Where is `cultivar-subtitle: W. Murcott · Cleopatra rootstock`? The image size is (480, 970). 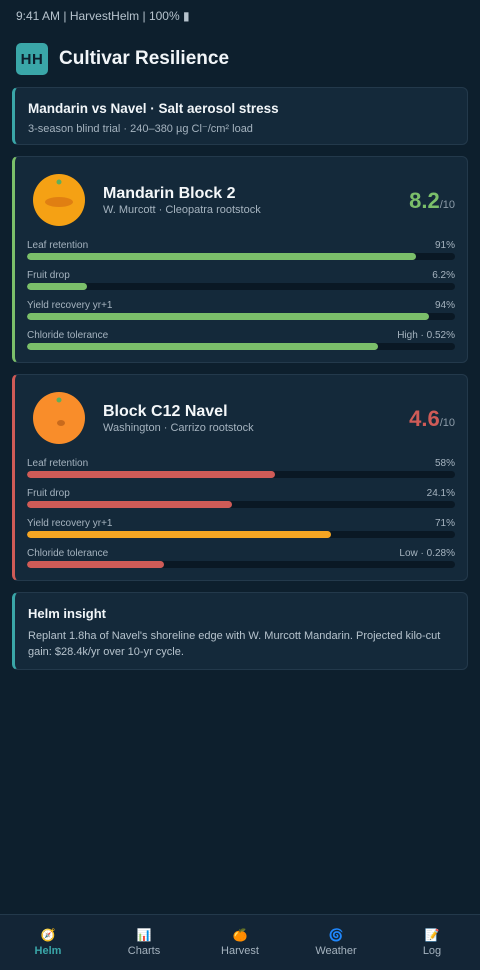 cultivar-subtitle: W. Murcott · Cleopatra rootstock is located at coordinates (182, 210).